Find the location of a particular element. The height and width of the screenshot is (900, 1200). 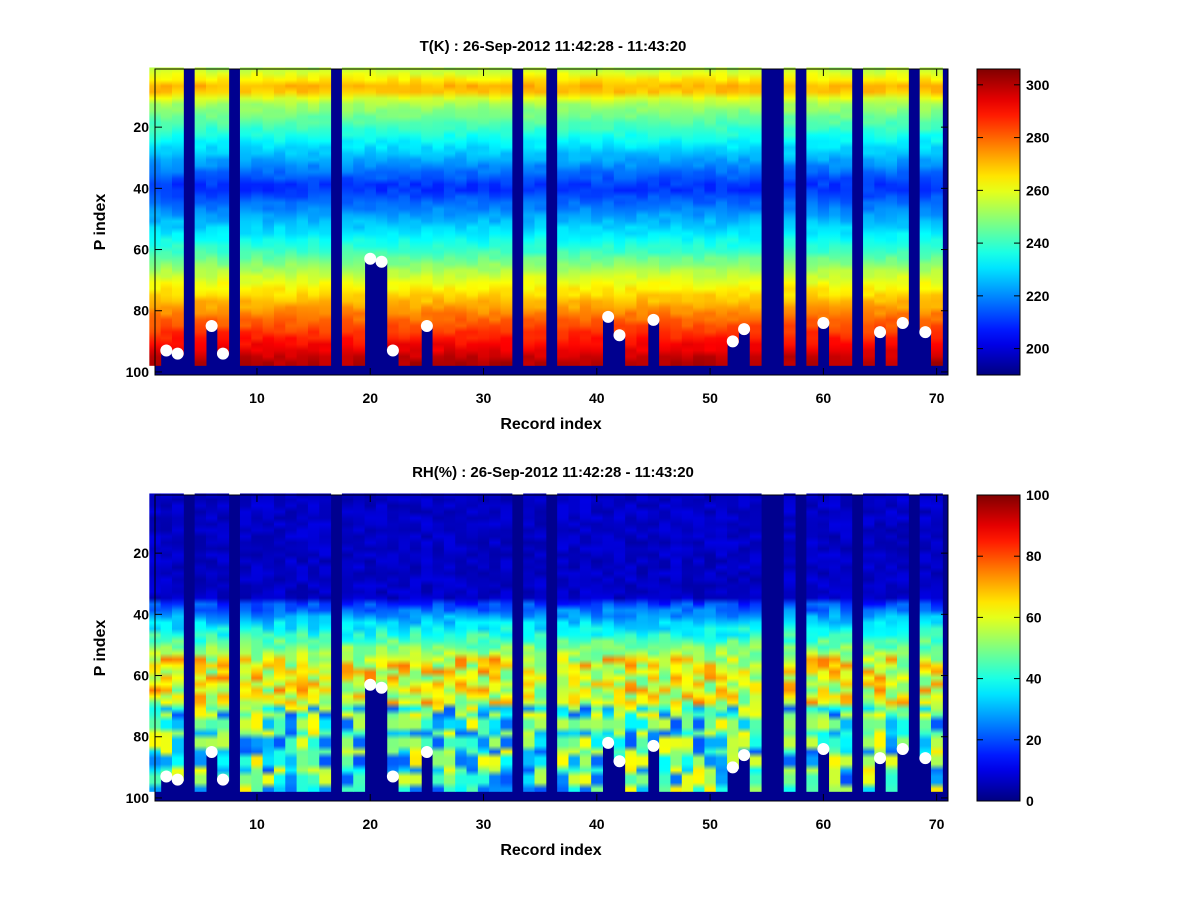

colorbar-tick-label: 60 is located at coordinates (1034, 617).